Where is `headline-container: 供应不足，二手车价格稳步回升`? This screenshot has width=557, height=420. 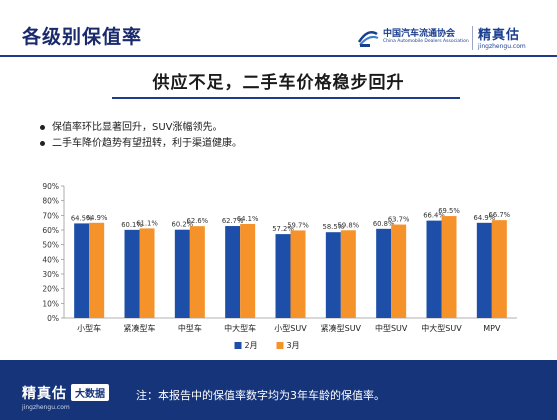 headline-container: 供应不足，二手车价格稳步回升 is located at coordinates (278, 80).